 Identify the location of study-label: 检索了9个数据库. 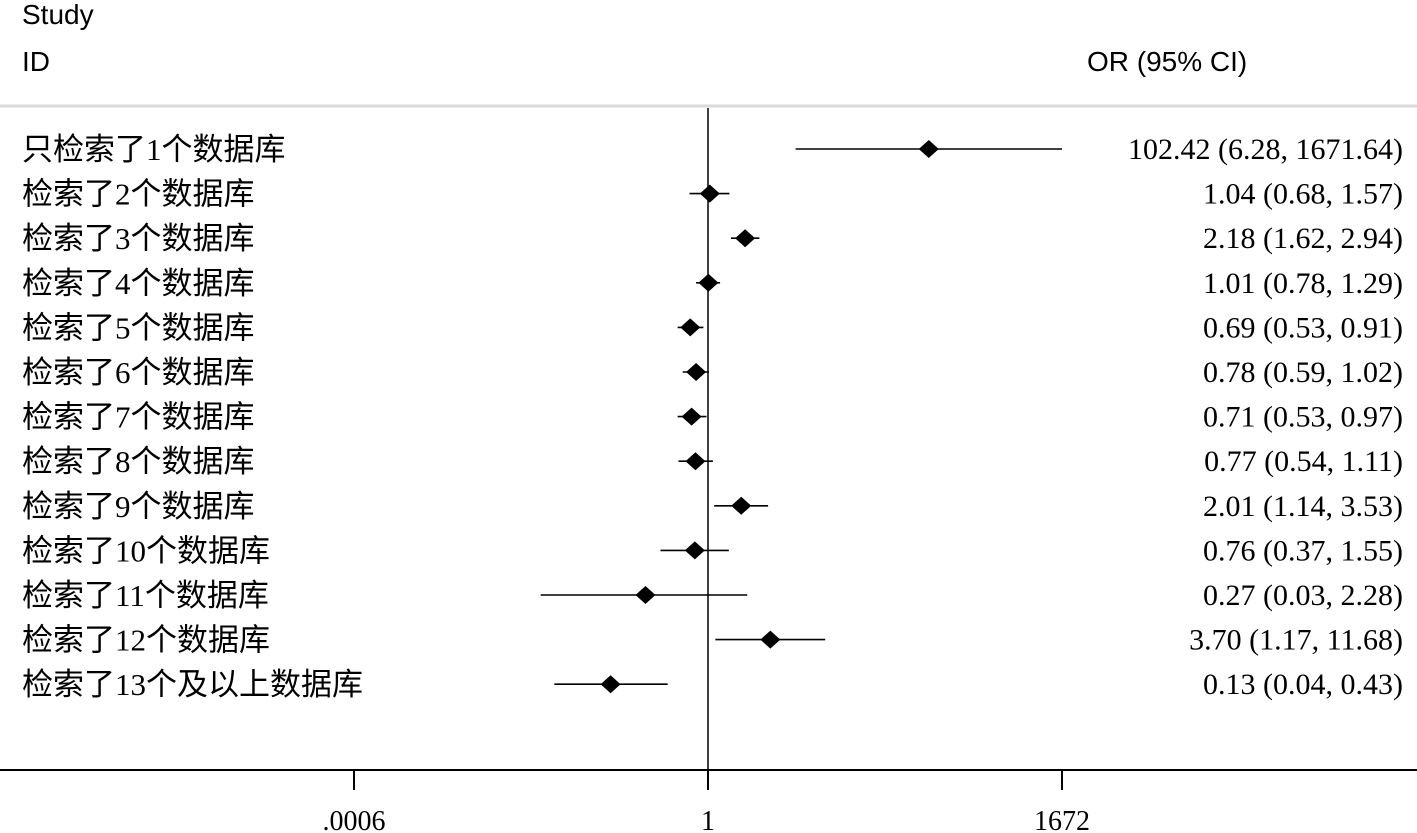
(138, 506).